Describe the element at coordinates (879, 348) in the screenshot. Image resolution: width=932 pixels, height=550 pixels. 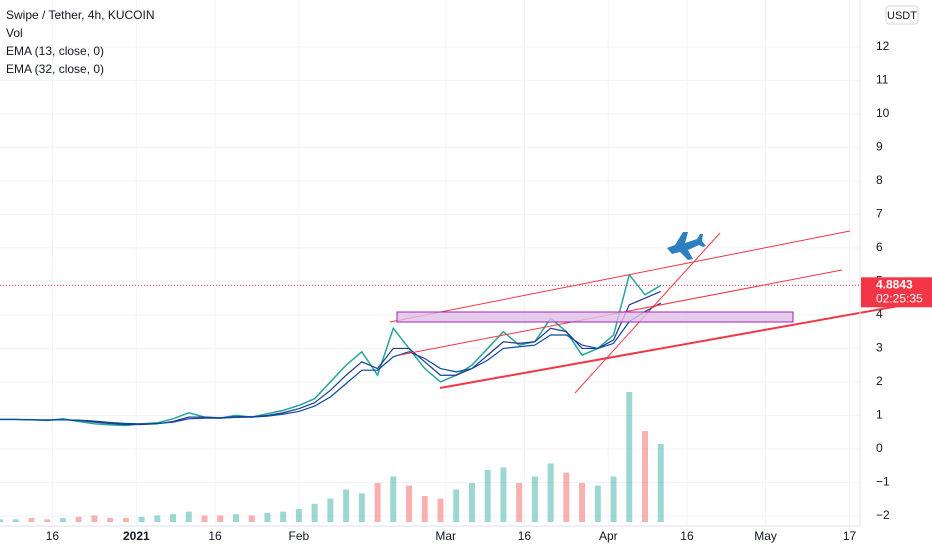
I see `y-tick-label: 3` at that location.